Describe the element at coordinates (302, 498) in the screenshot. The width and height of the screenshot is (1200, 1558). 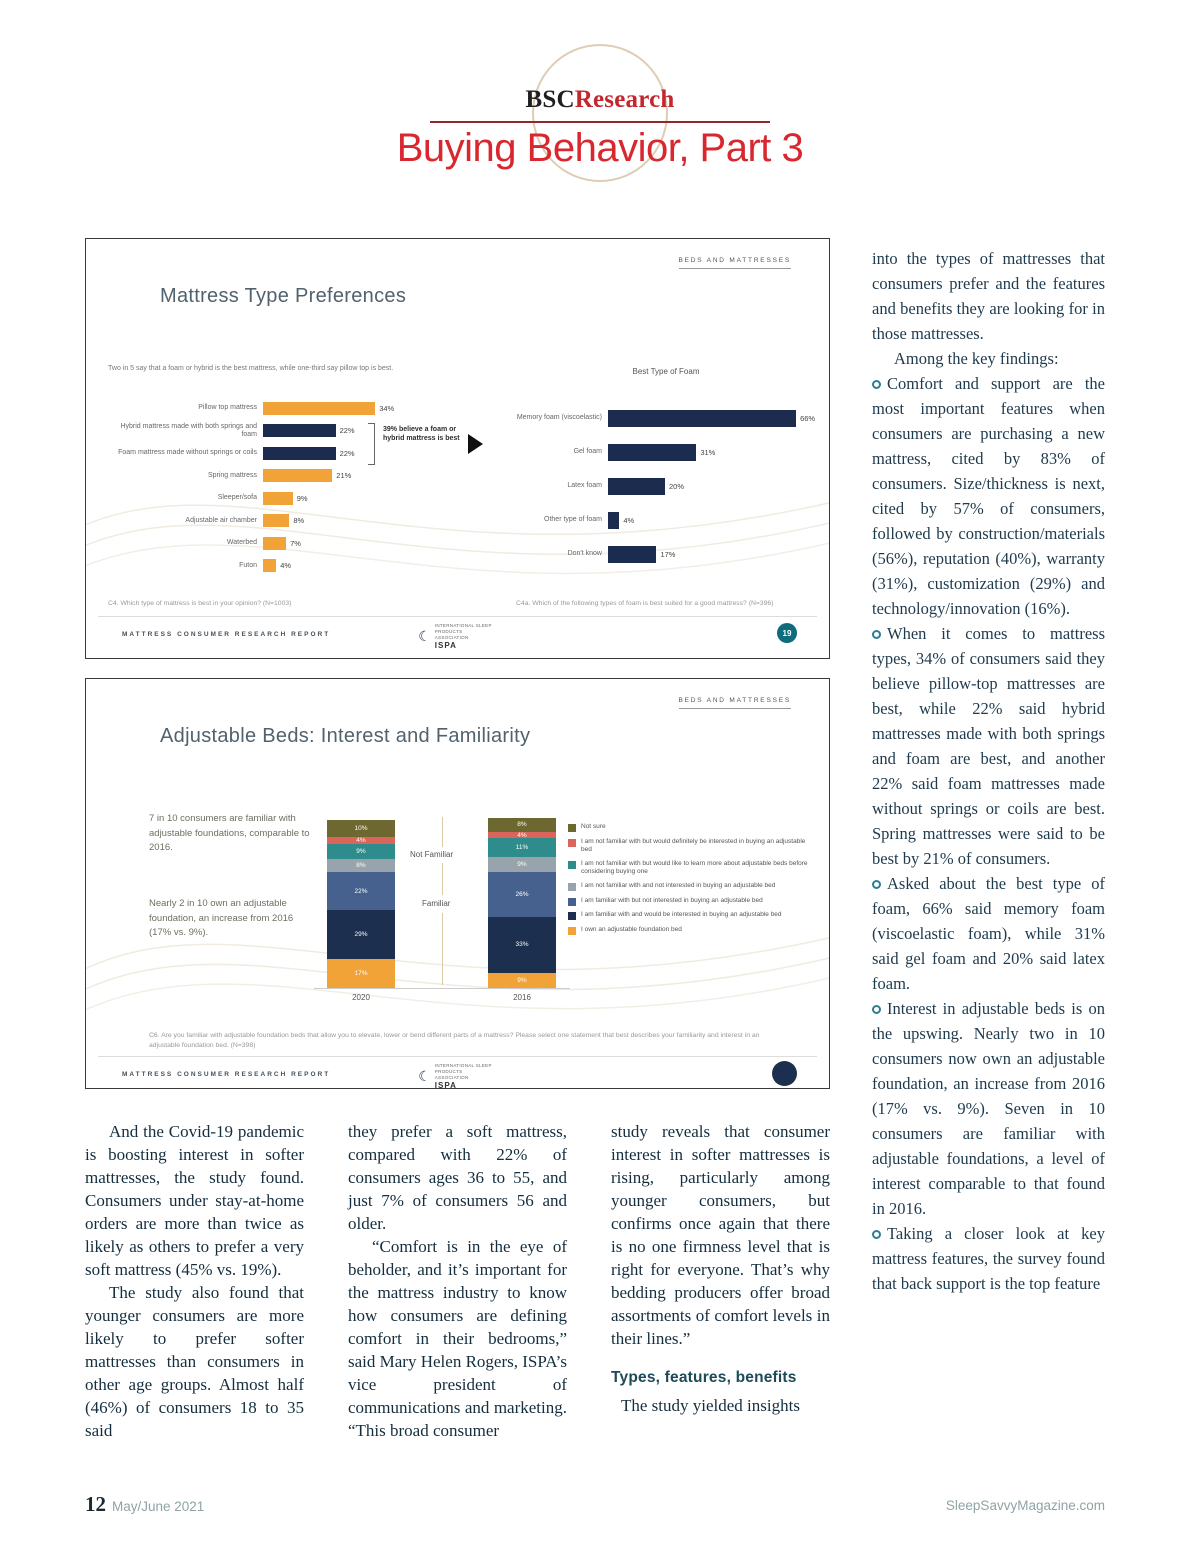
I see `bar-value: 9%` at that location.